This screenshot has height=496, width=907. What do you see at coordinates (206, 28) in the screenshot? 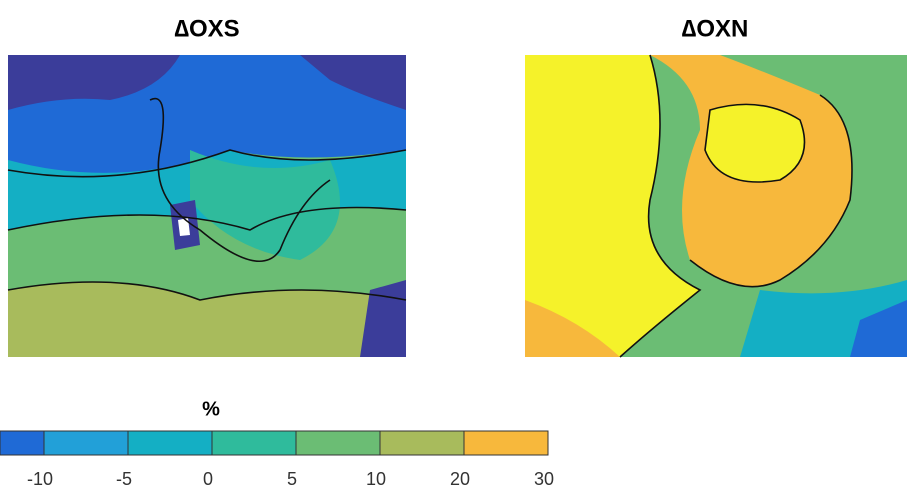
I see `panel-title: ∆OXS` at bounding box center [206, 28].